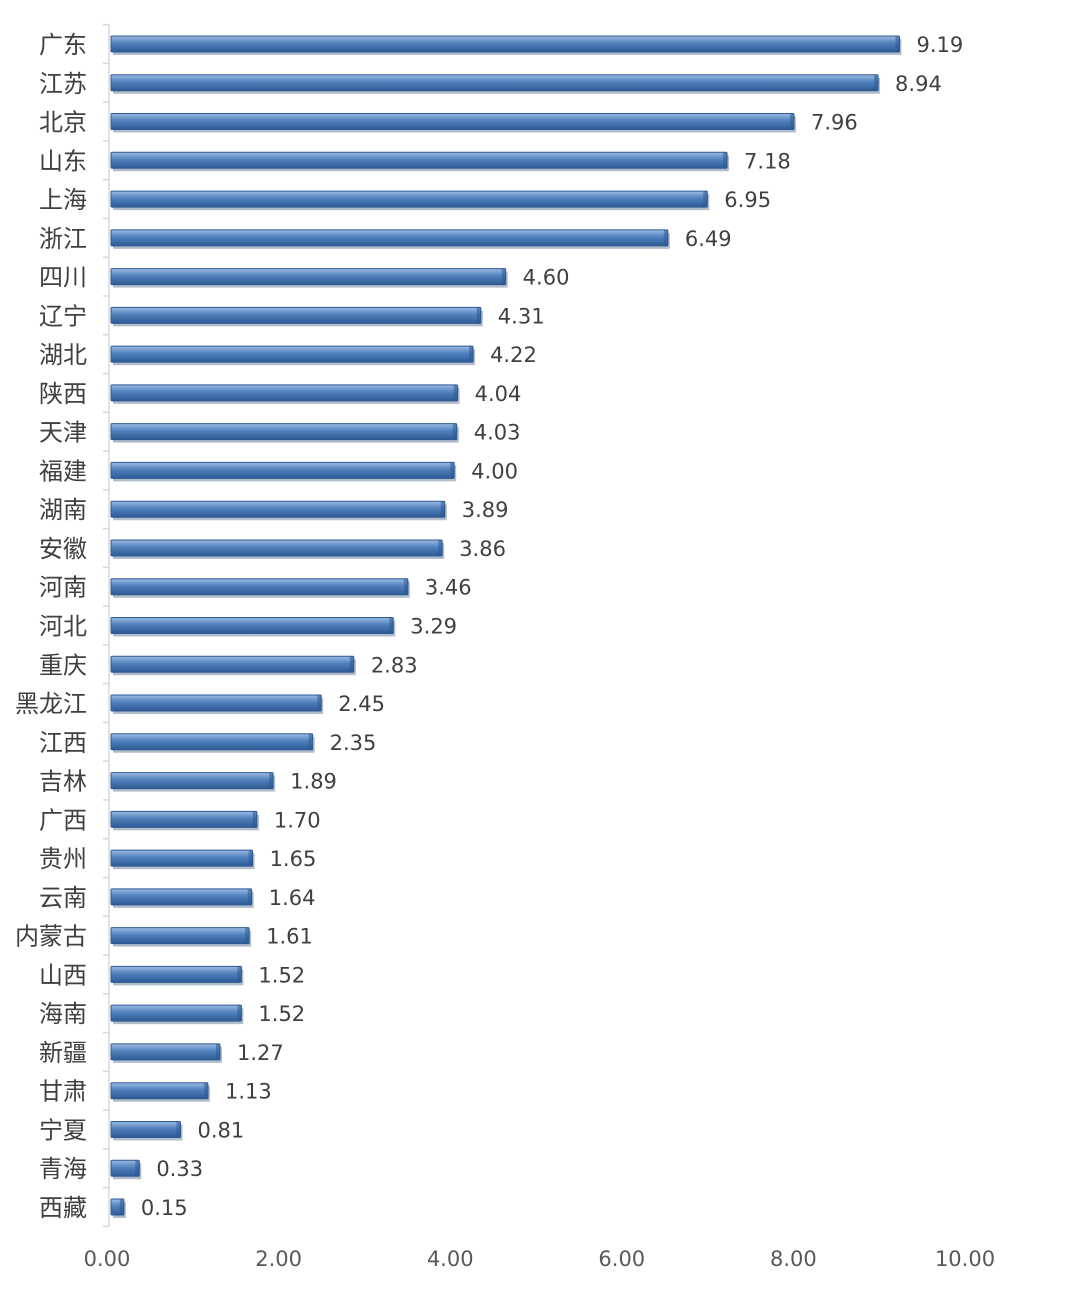 The image size is (1076, 1302). I want to click on category-label: 新疆, so click(63, 1053).